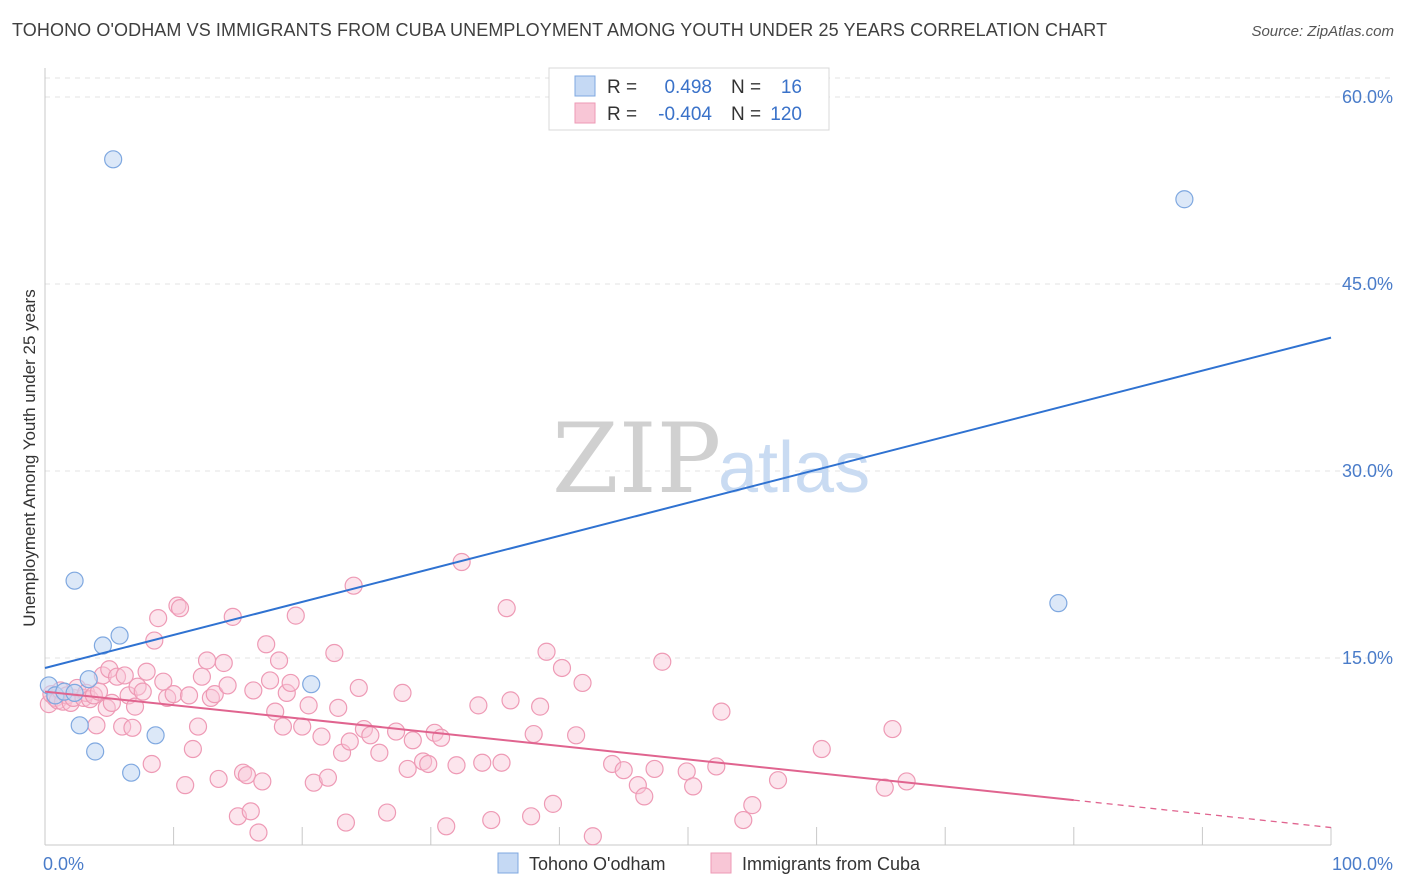 The image size is (1406, 892). What do you see at coordinates (786, 114) in the screenshot?
I see `legend-n-value-2: 120` at bounding box center [786, 114].